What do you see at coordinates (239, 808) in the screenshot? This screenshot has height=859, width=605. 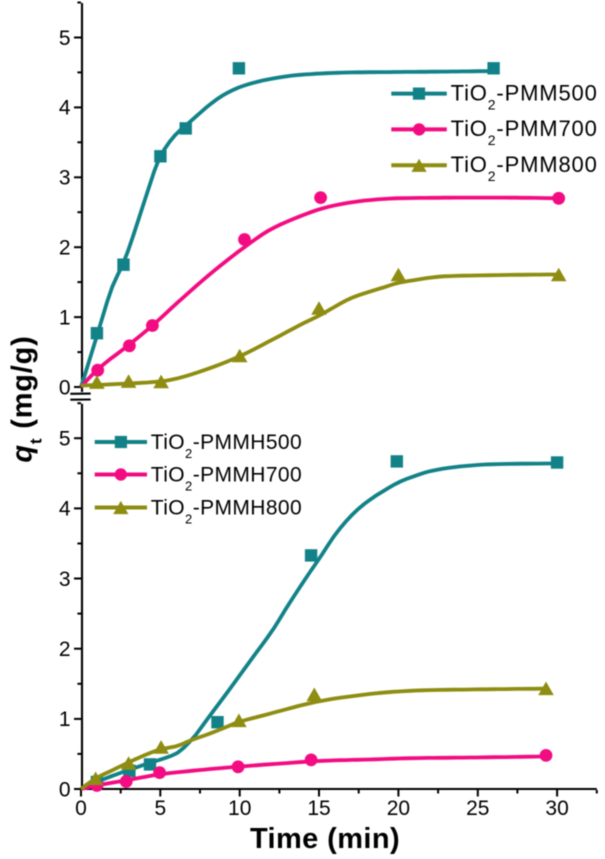 I see `svg-text: 10` at bounding box center [239, 808].